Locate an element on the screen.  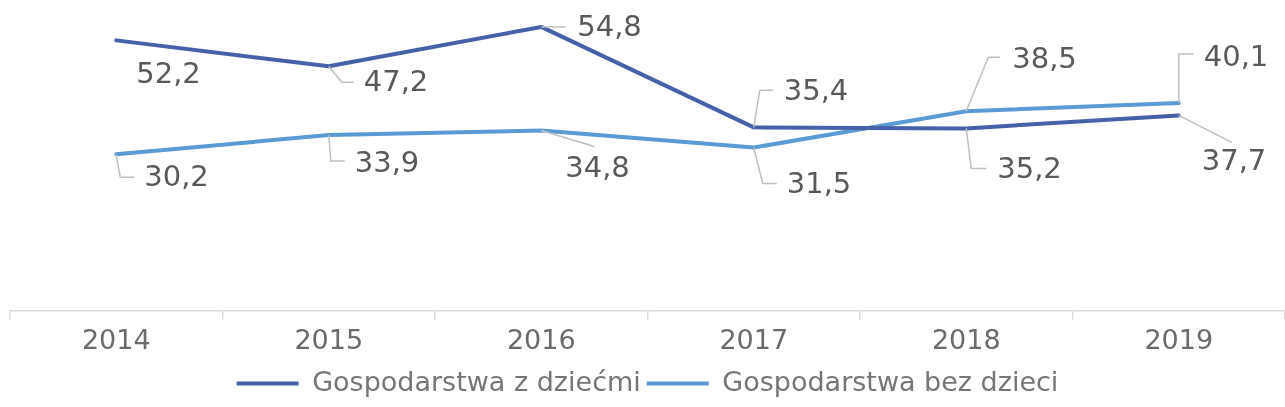
x-tick-label: 2014 is located at coordinates (116, 339).